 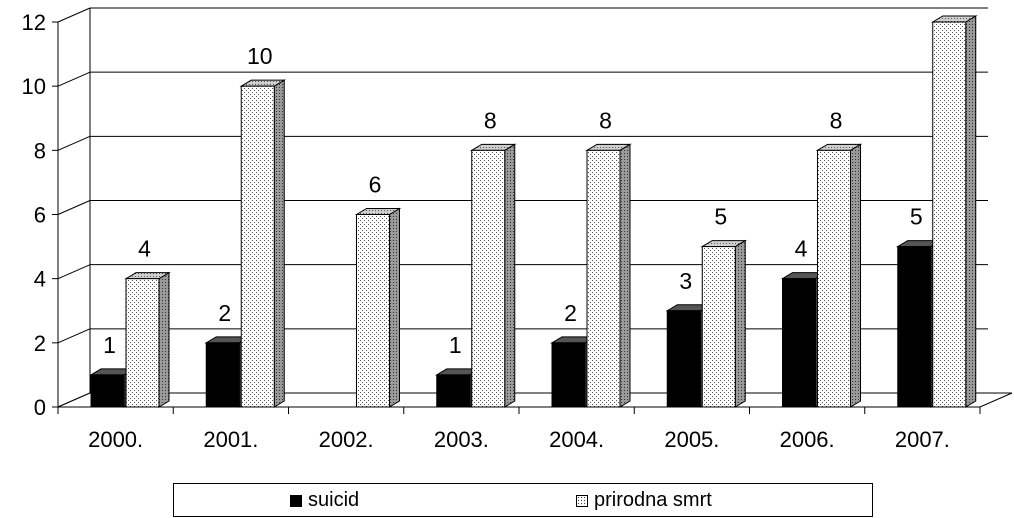 I want to click on legend-swatch-prirodna-smrt, so click(x=582, y=500).